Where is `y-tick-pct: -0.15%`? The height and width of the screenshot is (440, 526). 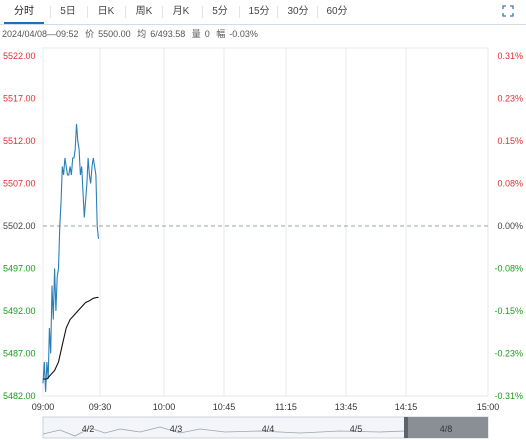
y-tick-pct: -0.15% is located at coordinates (508, 311).